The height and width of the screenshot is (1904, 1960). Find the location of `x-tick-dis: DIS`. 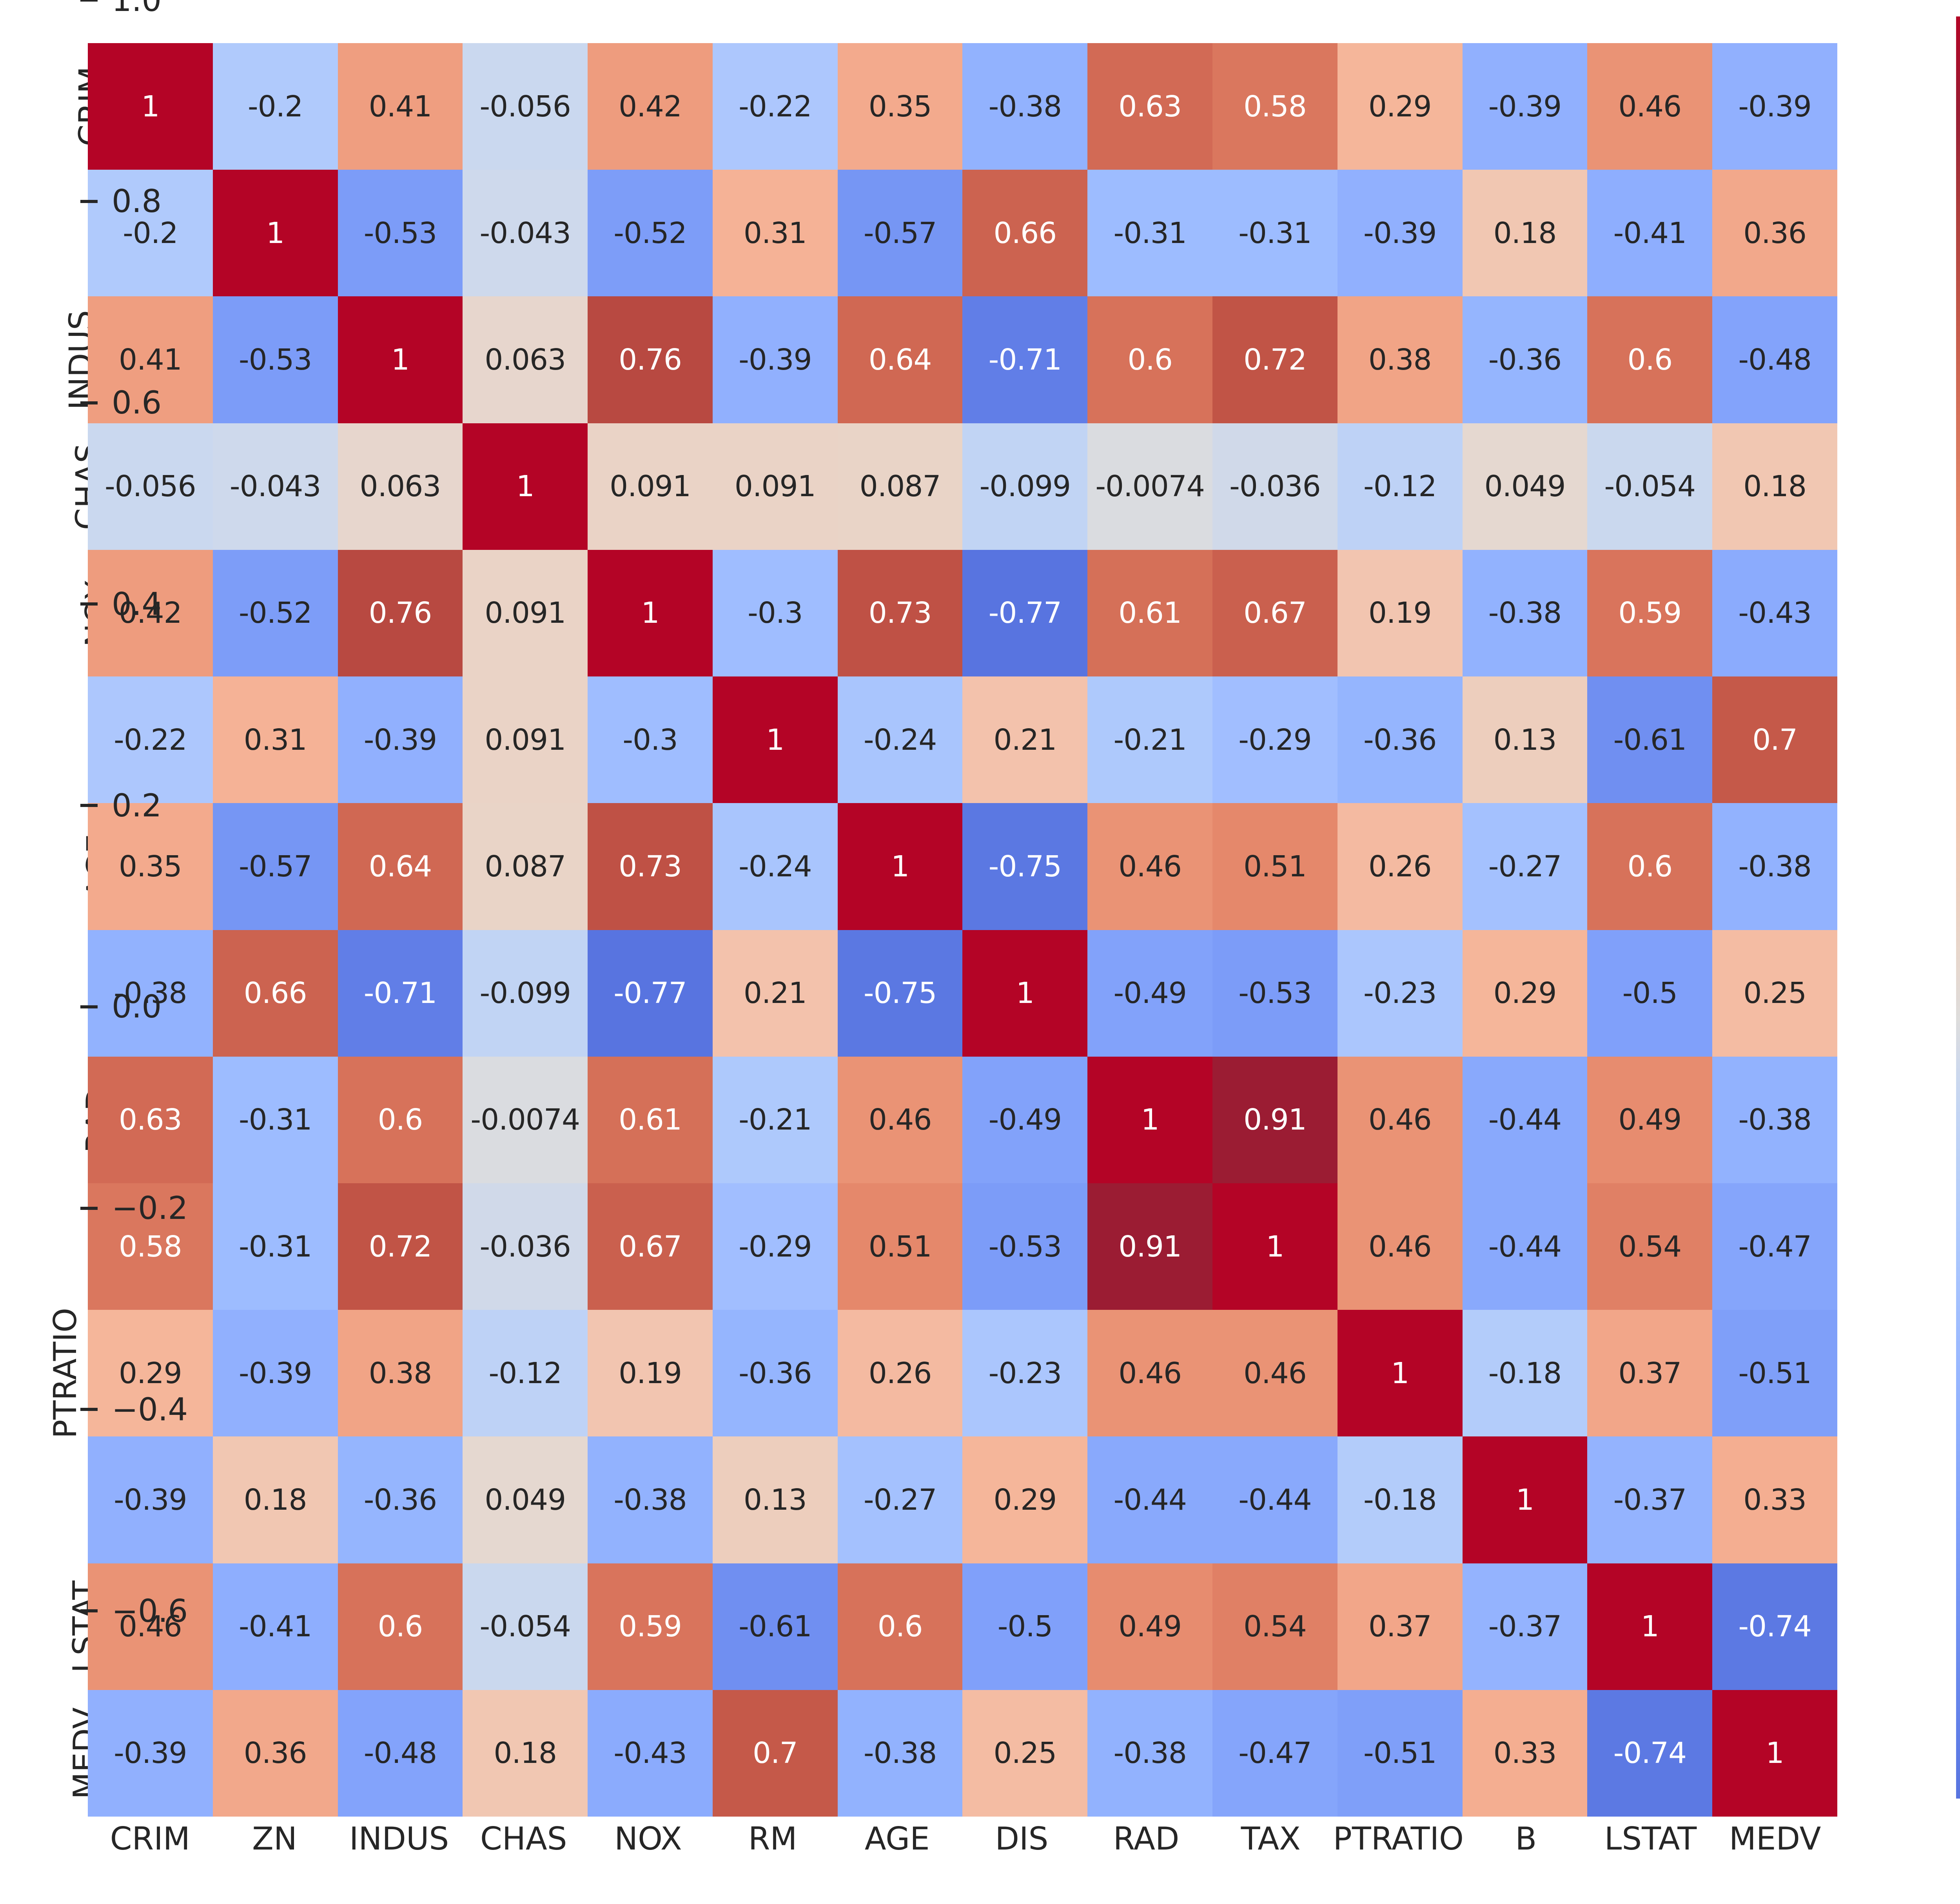

x-tick-dis: DIS is located at coordinates (1022, 1848).